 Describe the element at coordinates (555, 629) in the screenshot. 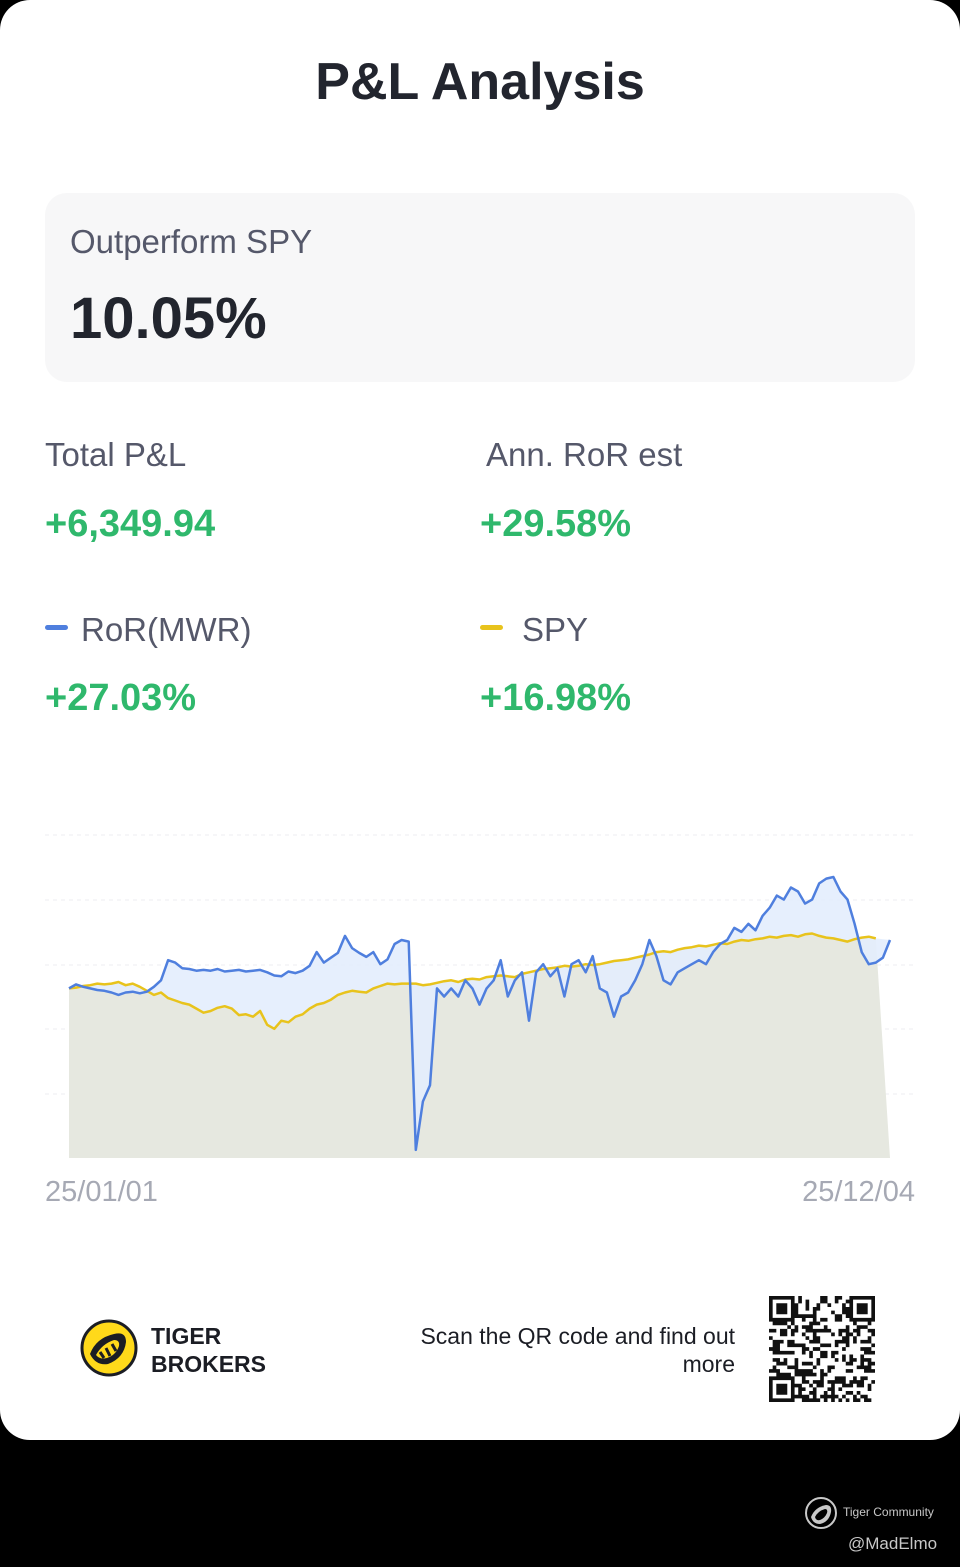

I see `spy-label: SPY` at that location.